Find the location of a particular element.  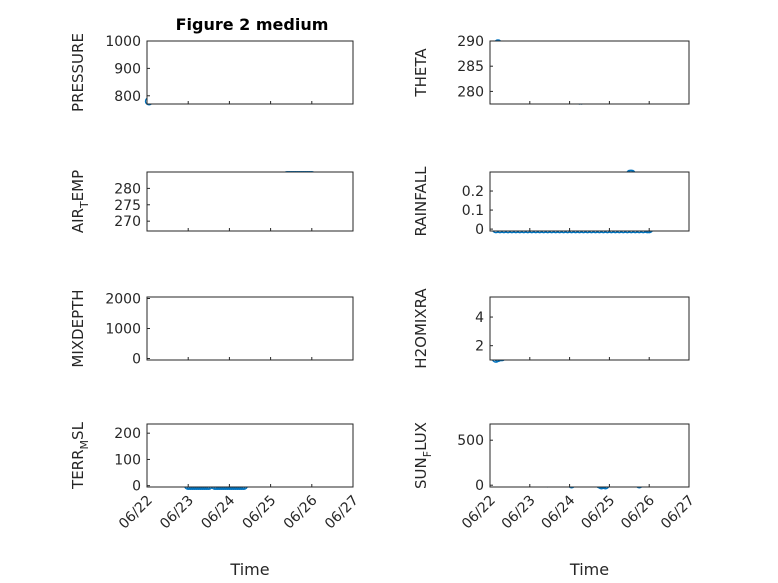

y-tick-label: 285 is located at coordinates (470, 67).